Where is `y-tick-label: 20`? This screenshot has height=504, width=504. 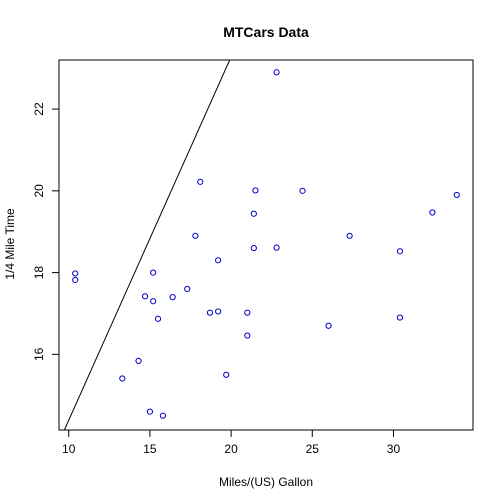
y-tick-label: 20 is located at coordinates (39, 191).